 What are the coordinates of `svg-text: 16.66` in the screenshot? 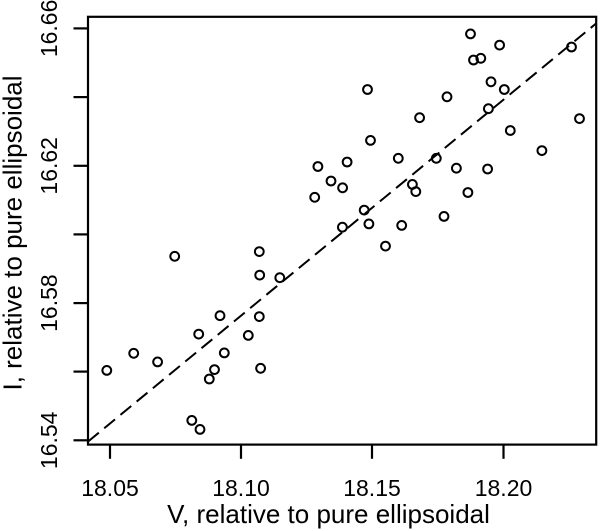 It's located at (49, 28).